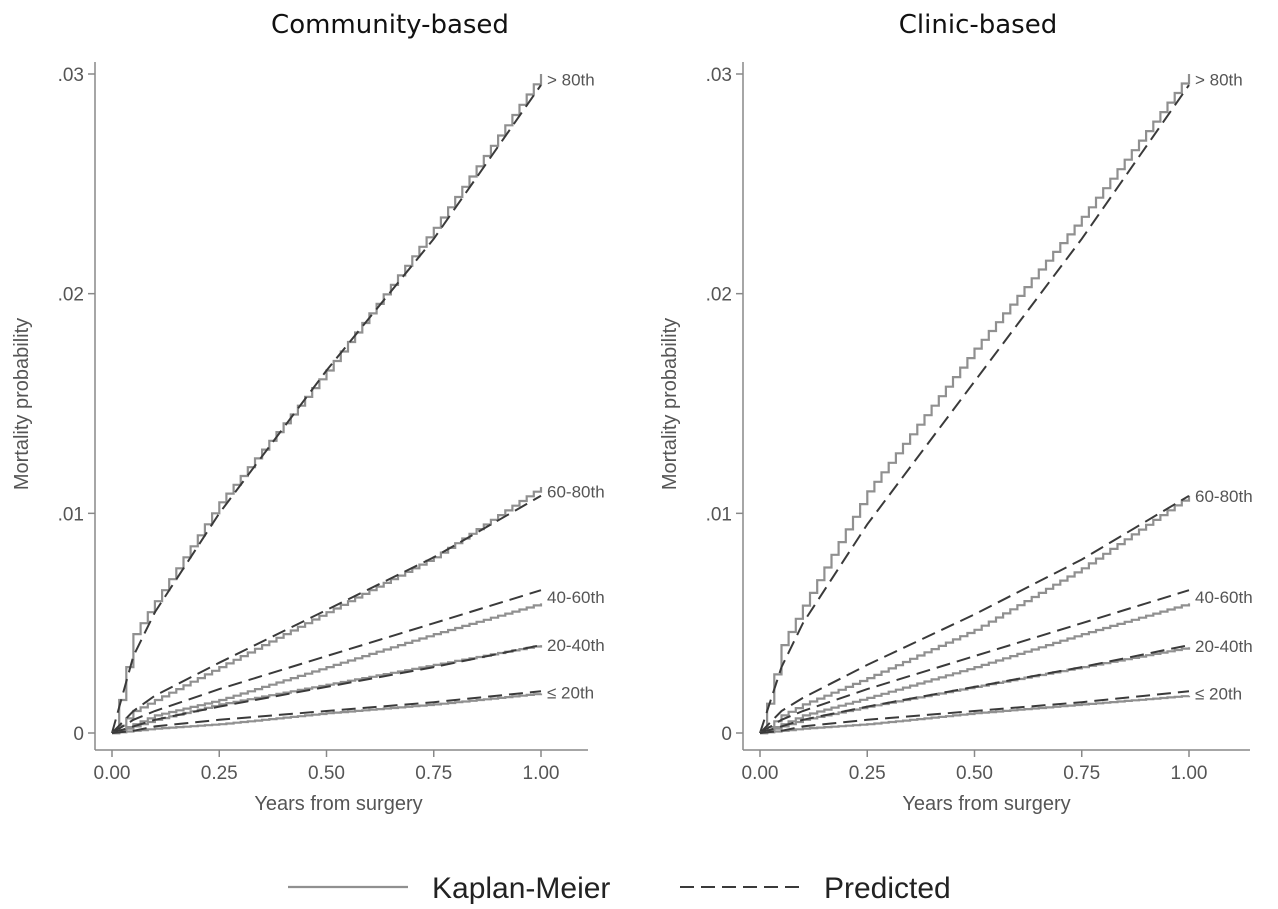 Image resolution: width=1278 pixels, height=909 pixels. Describe the element at coordinates (390, 25) in the screenshot. I see `panel-title-community: Community-based` at that location.